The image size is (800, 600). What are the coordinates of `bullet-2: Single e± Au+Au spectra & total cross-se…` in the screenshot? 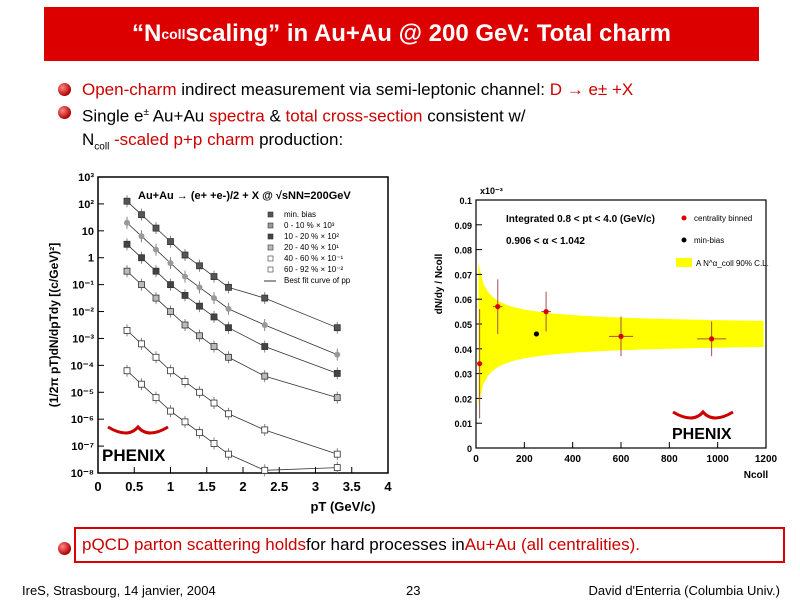 It's located at (418, 129).